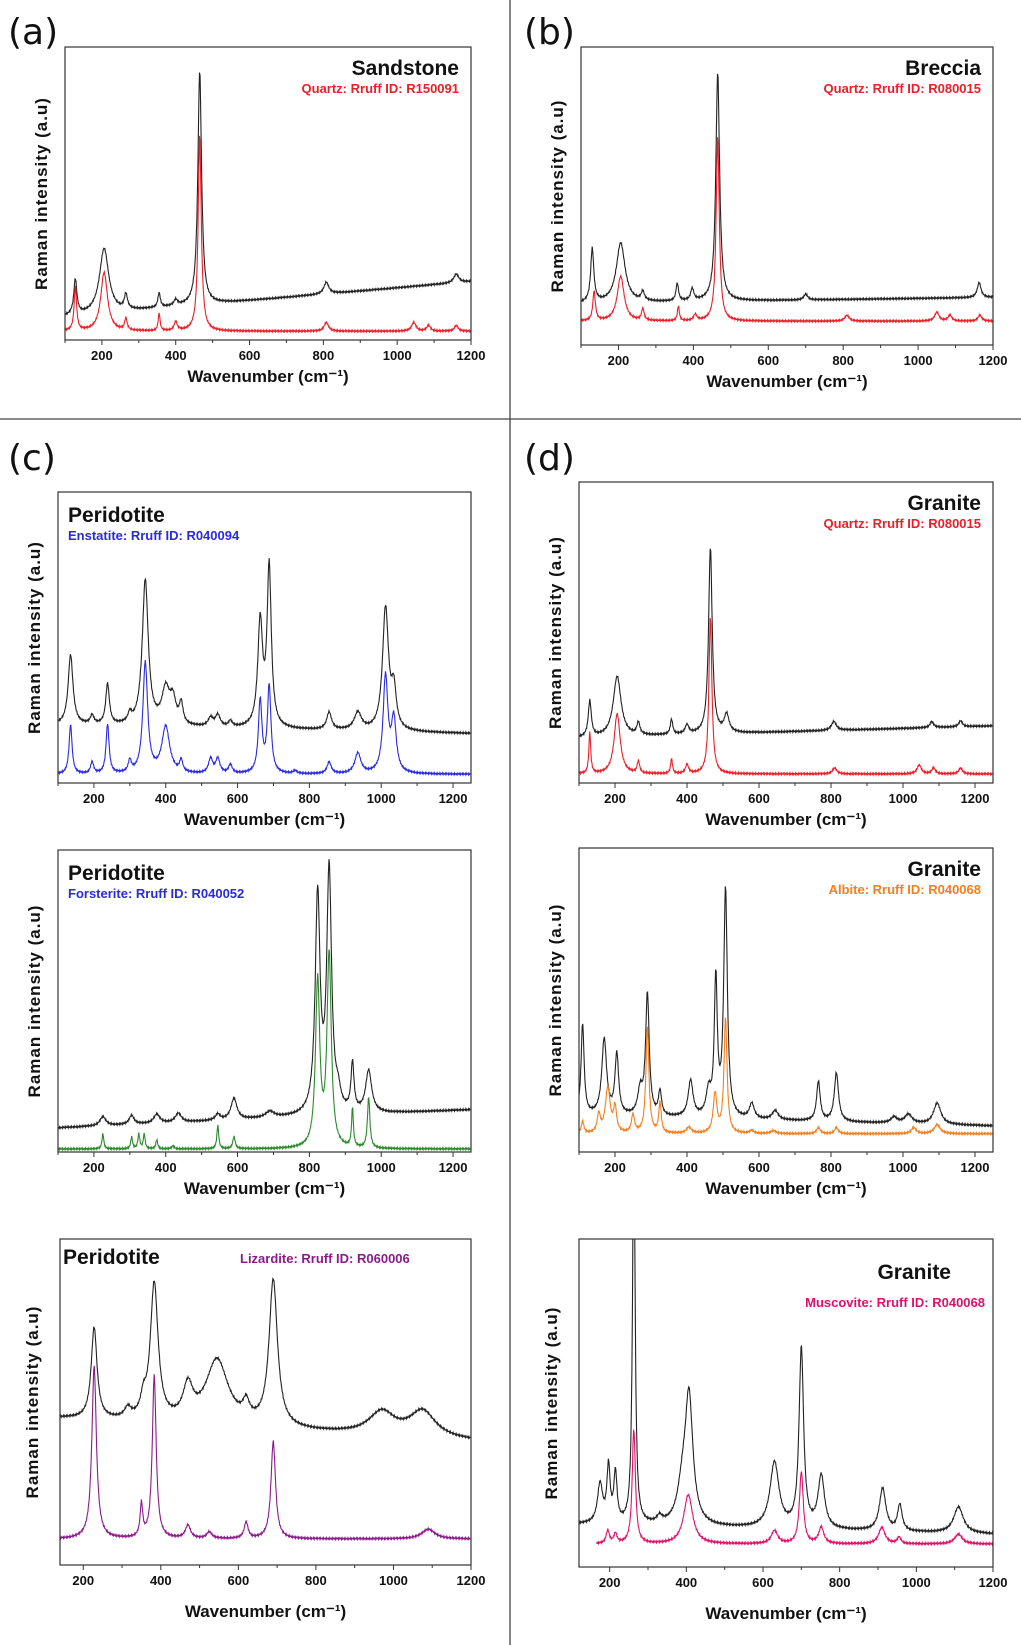  Describe the element at coordinates (325, 1258) in the screenshot. I see `reference-label: Lizardite: Rruff ID: R060006` at that location.